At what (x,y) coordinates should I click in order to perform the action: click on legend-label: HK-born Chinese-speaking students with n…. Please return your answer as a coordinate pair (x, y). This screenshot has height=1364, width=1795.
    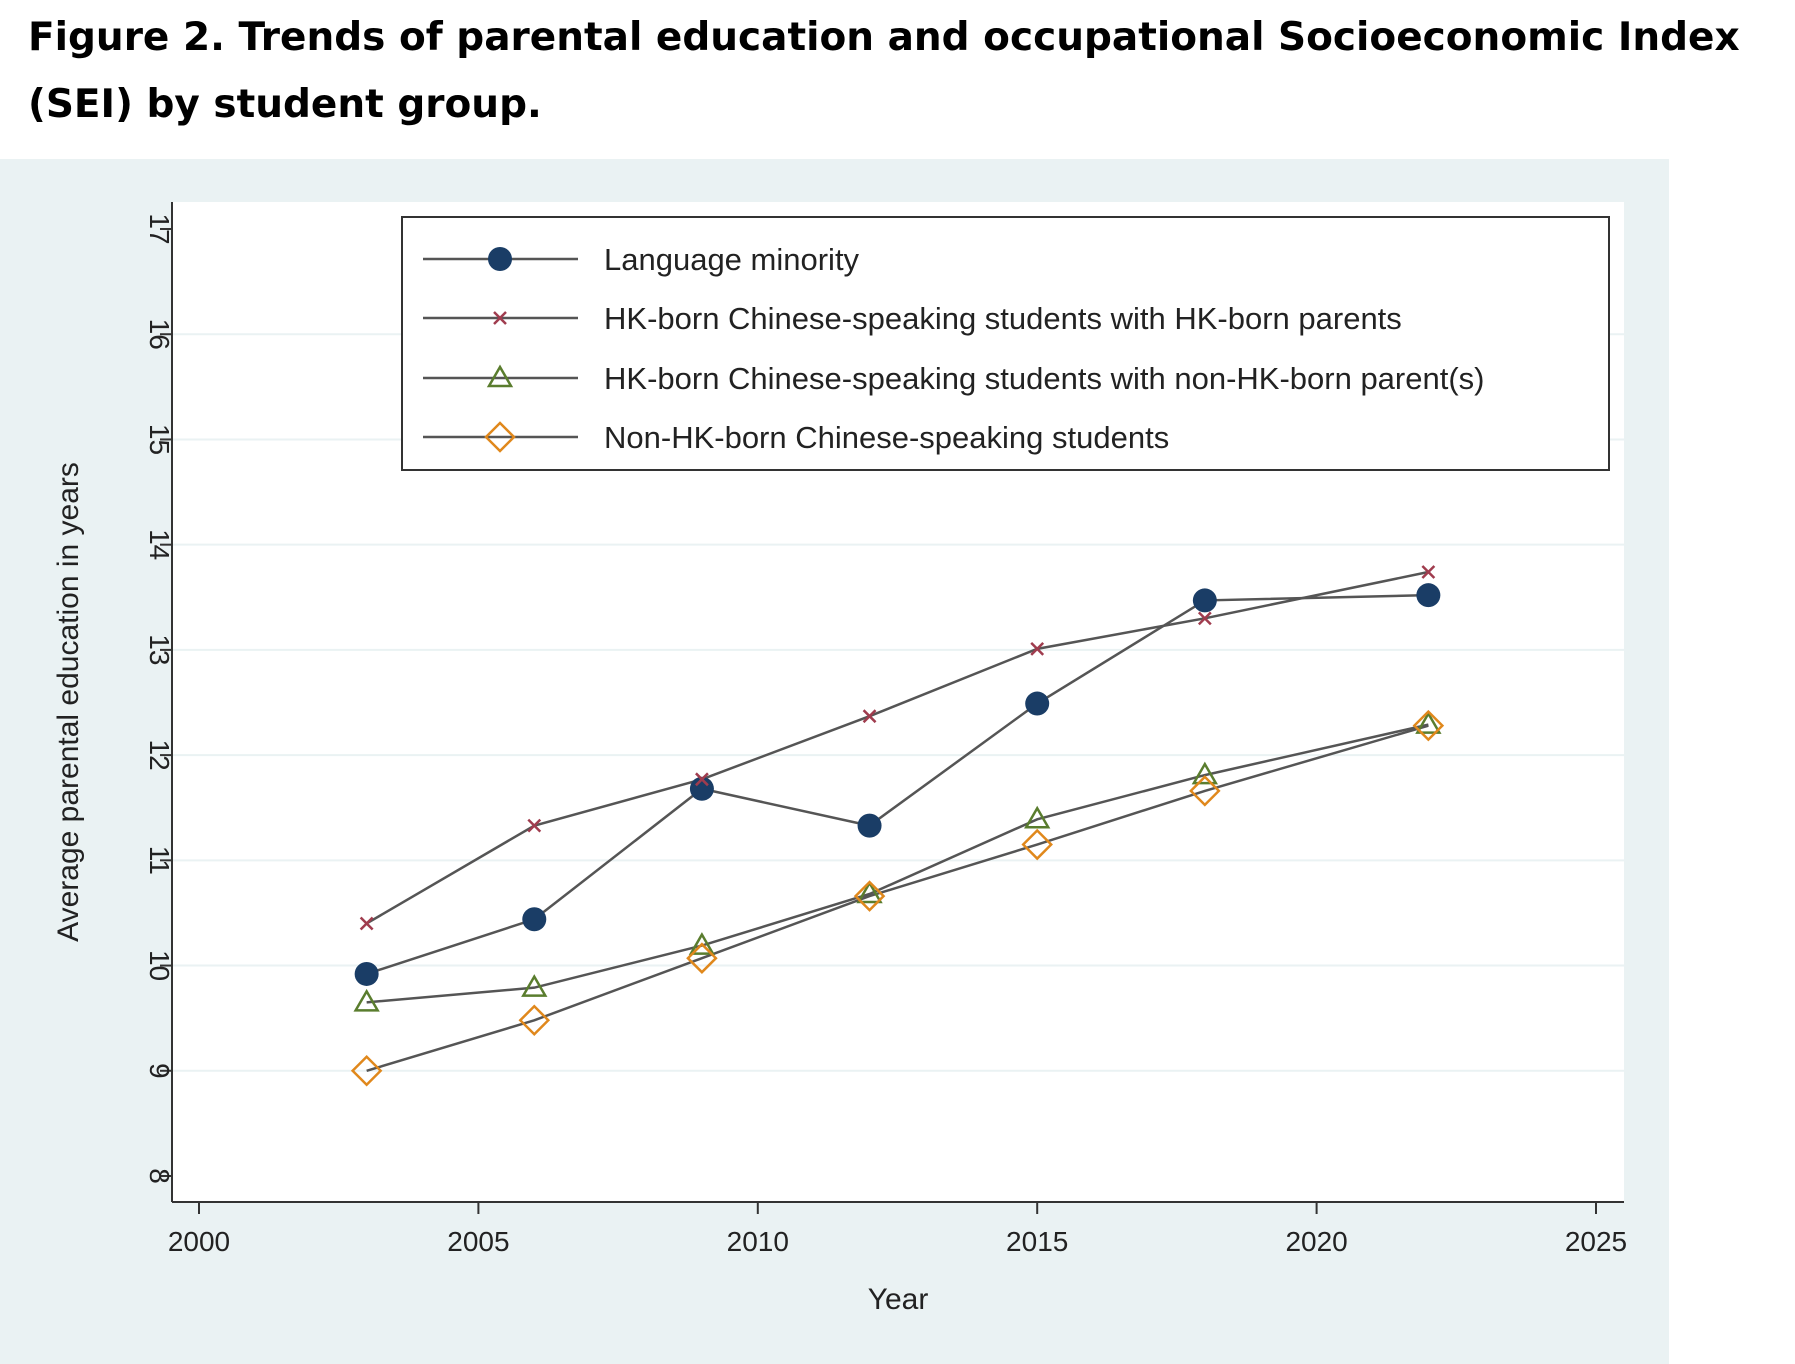
    Looking at the image, I should click on (1044, 378).